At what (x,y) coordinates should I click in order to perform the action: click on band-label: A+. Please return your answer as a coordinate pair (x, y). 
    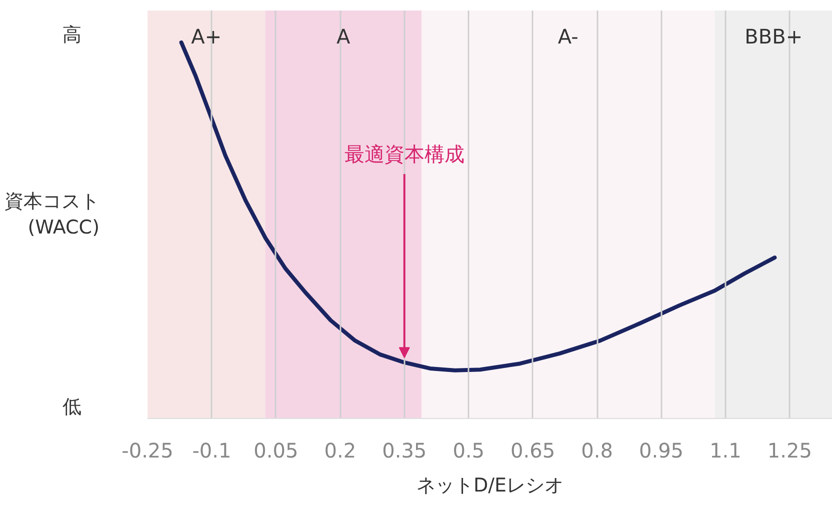
    Looking at the image, I should click on (206, 36).